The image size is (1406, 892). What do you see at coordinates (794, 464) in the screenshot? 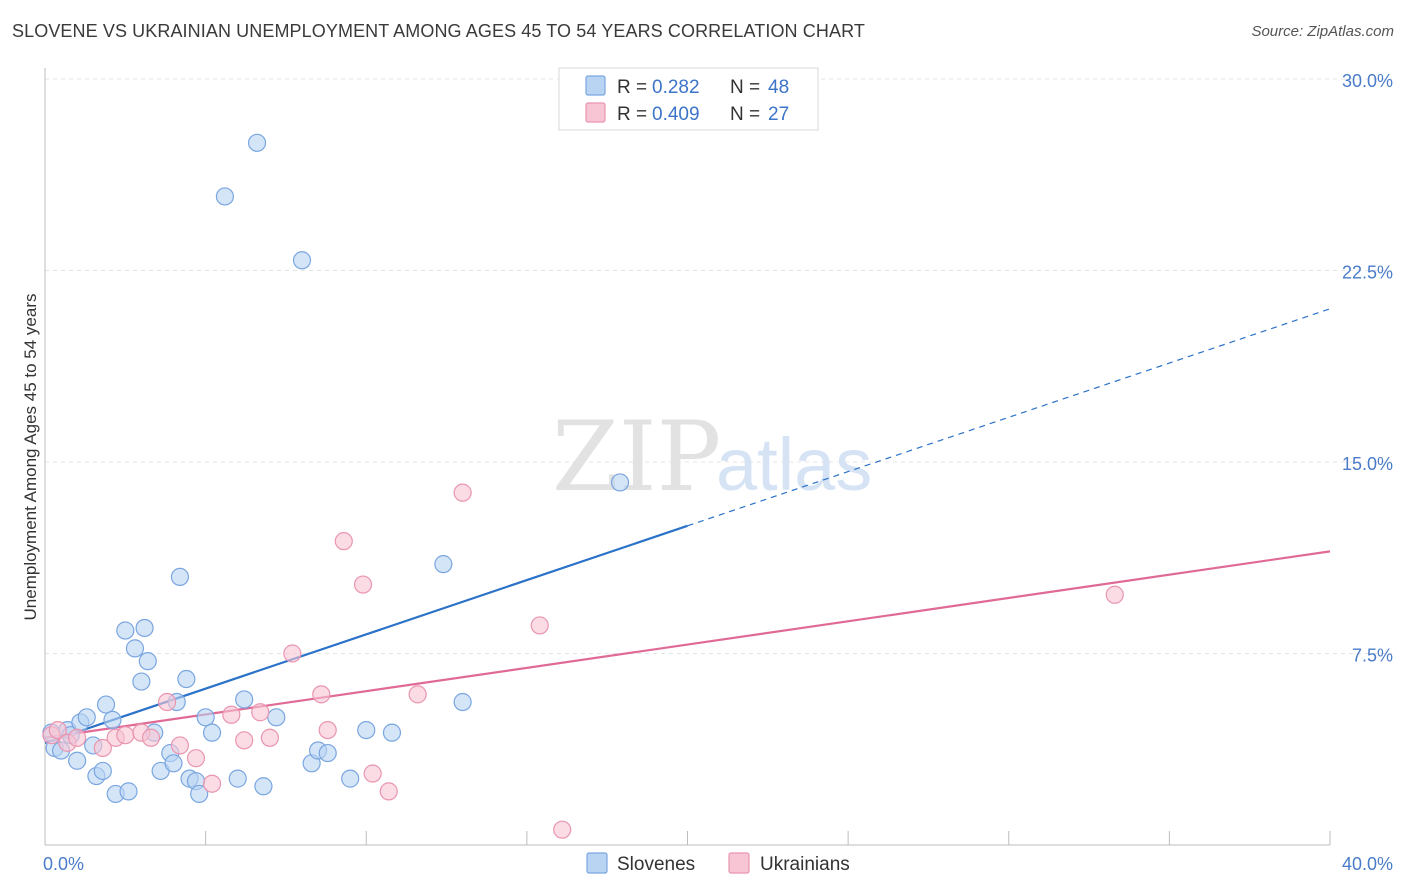
I see `watermark-atlas: atlas` at bounding box center [794, 464].